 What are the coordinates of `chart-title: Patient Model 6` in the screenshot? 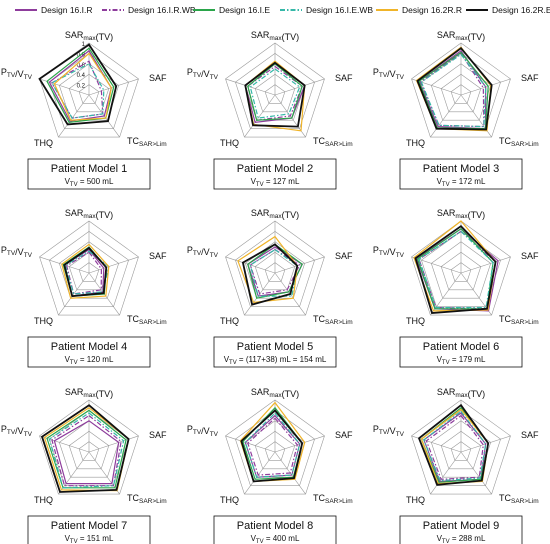 It's located at (461, 347).